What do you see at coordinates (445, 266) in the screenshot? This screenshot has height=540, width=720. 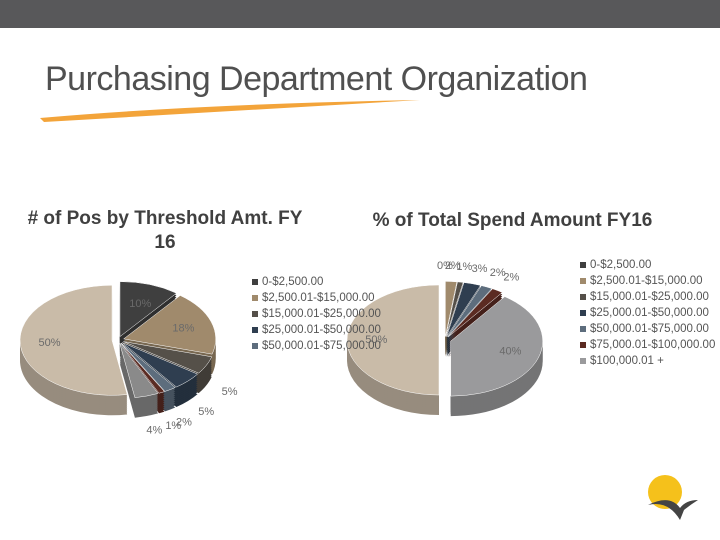 I see `data-label: 0%` at bounding box center [445, 266].